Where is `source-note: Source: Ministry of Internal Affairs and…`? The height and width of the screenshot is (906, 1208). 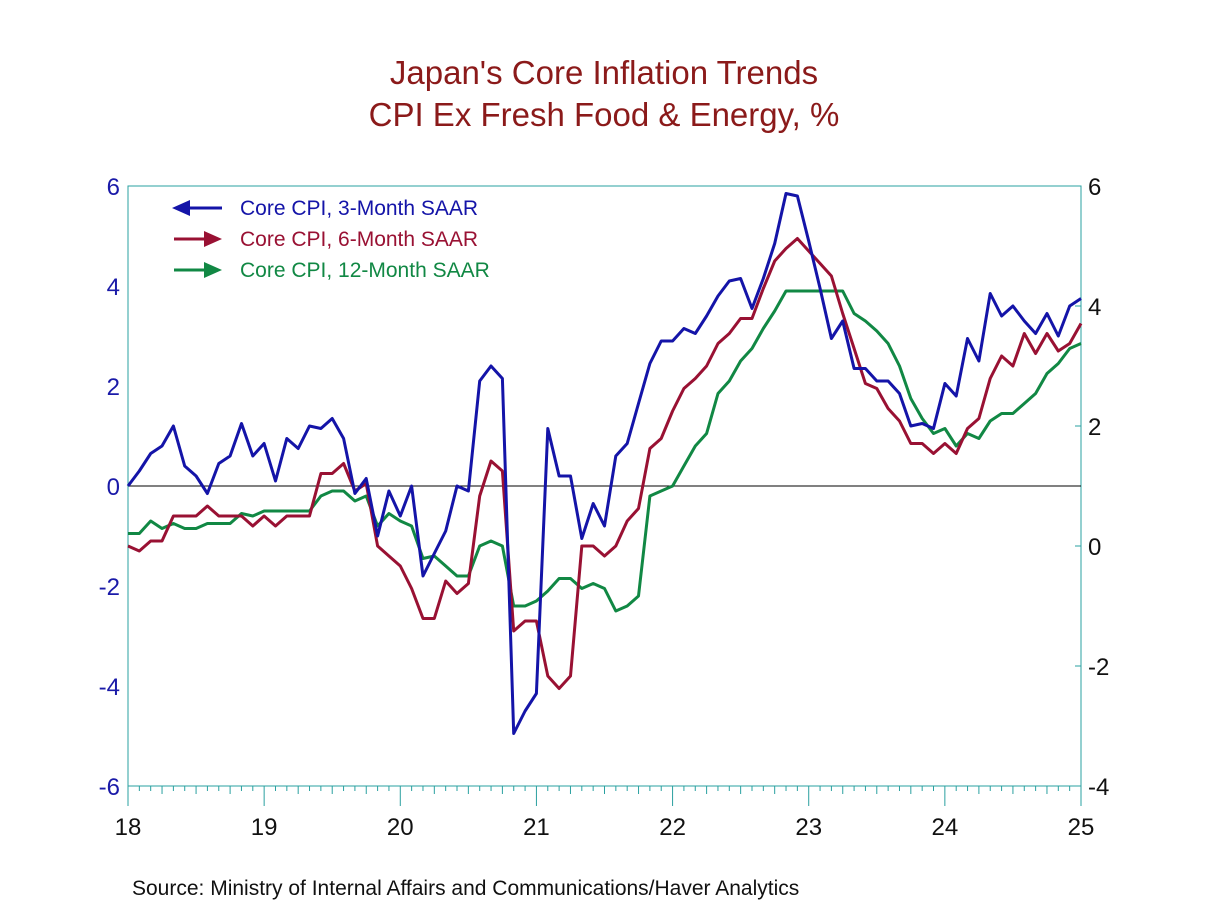 source-note: Source: Ministry of Internal Affairs and… is located at coordinates (465, 888).